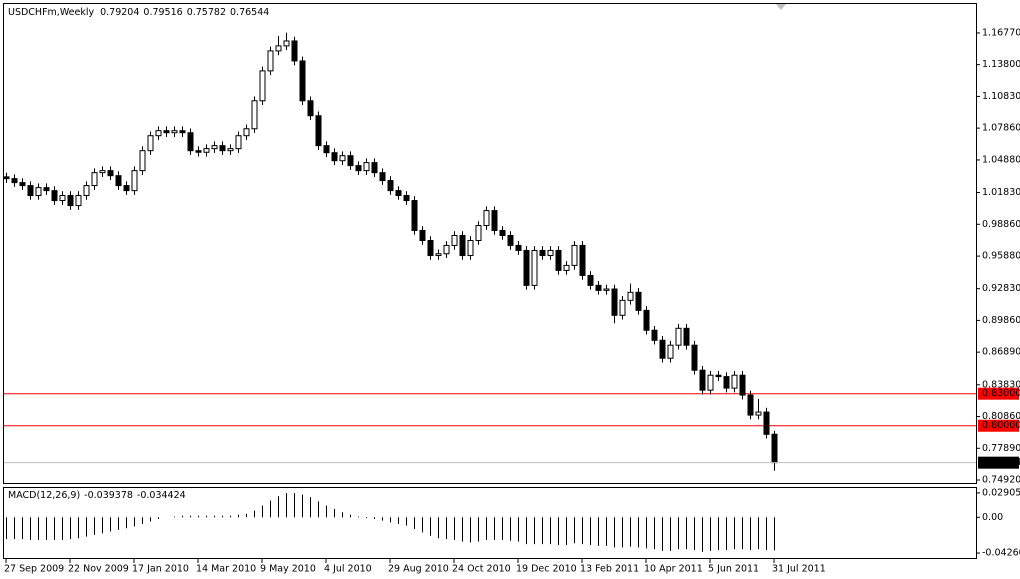 The image size is (1020, 579). Describe the element at coordinates (546, 569) in the screenshot. I see `x-tick-label: 19 Dec 2010` at that location.